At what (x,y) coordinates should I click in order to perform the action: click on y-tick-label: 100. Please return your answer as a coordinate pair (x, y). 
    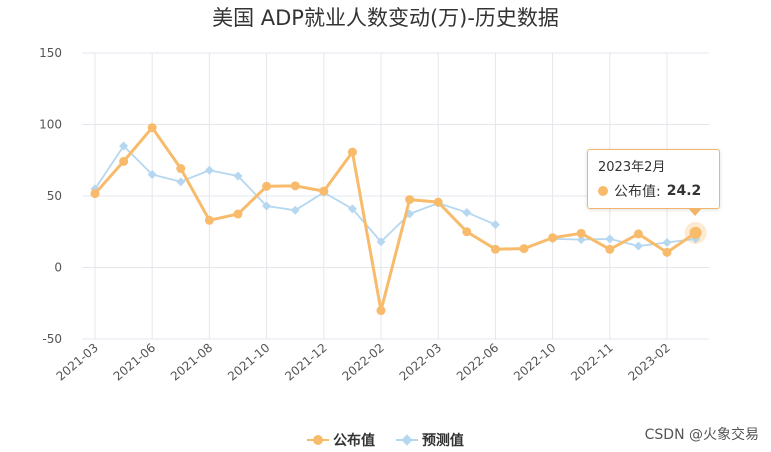
    Looking at the image, I should click on (50, 125).